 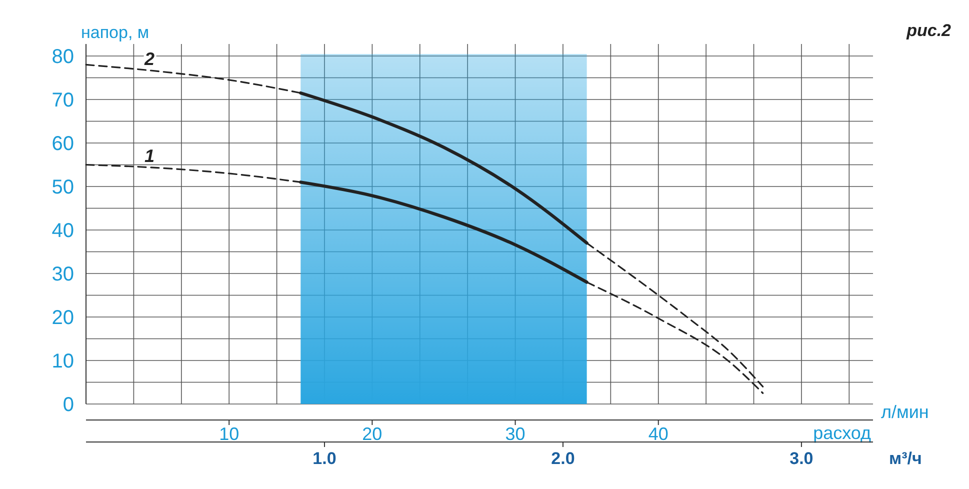 What do you see at coordinates (63, 101) in the screenshot?
I see `y-tick-label: 70` at bounding box center [63, 101].